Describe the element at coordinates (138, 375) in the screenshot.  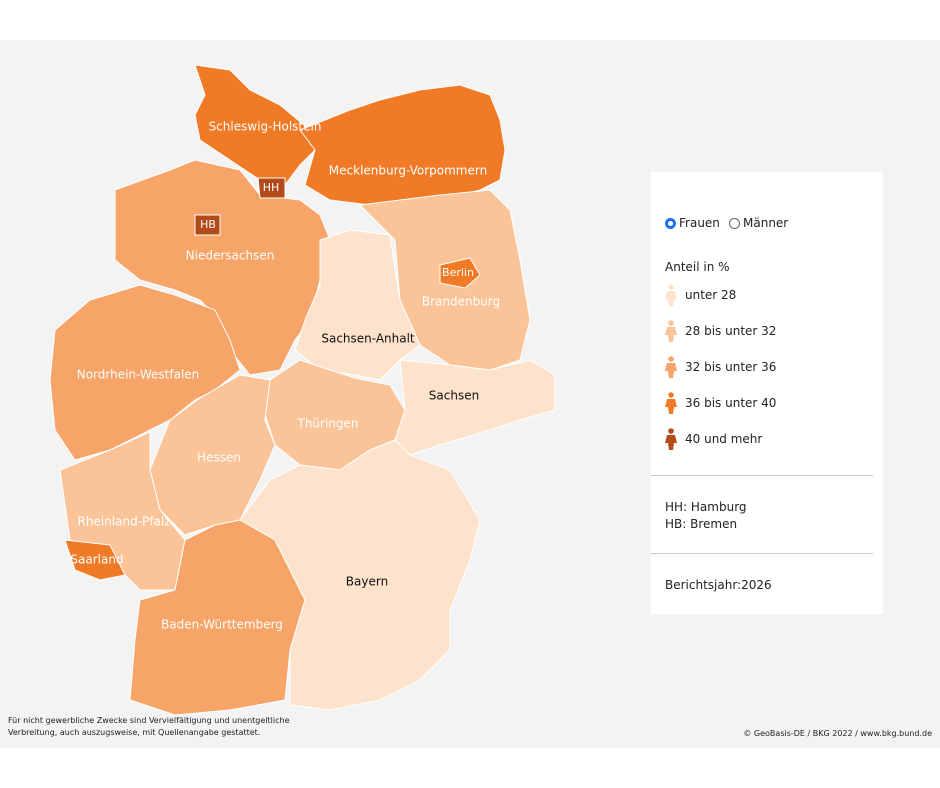
I see `state-label: Nordrhein-Westfalen` at that location.